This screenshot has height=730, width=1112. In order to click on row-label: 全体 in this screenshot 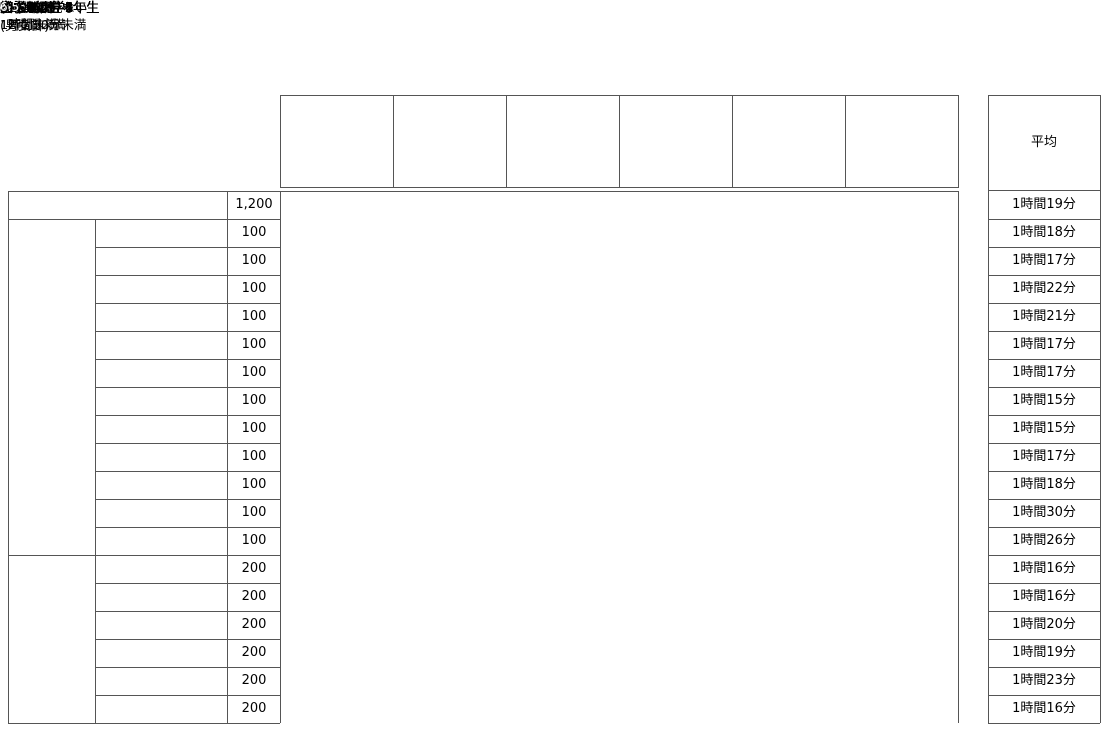, I will do `click(13, 8)`.